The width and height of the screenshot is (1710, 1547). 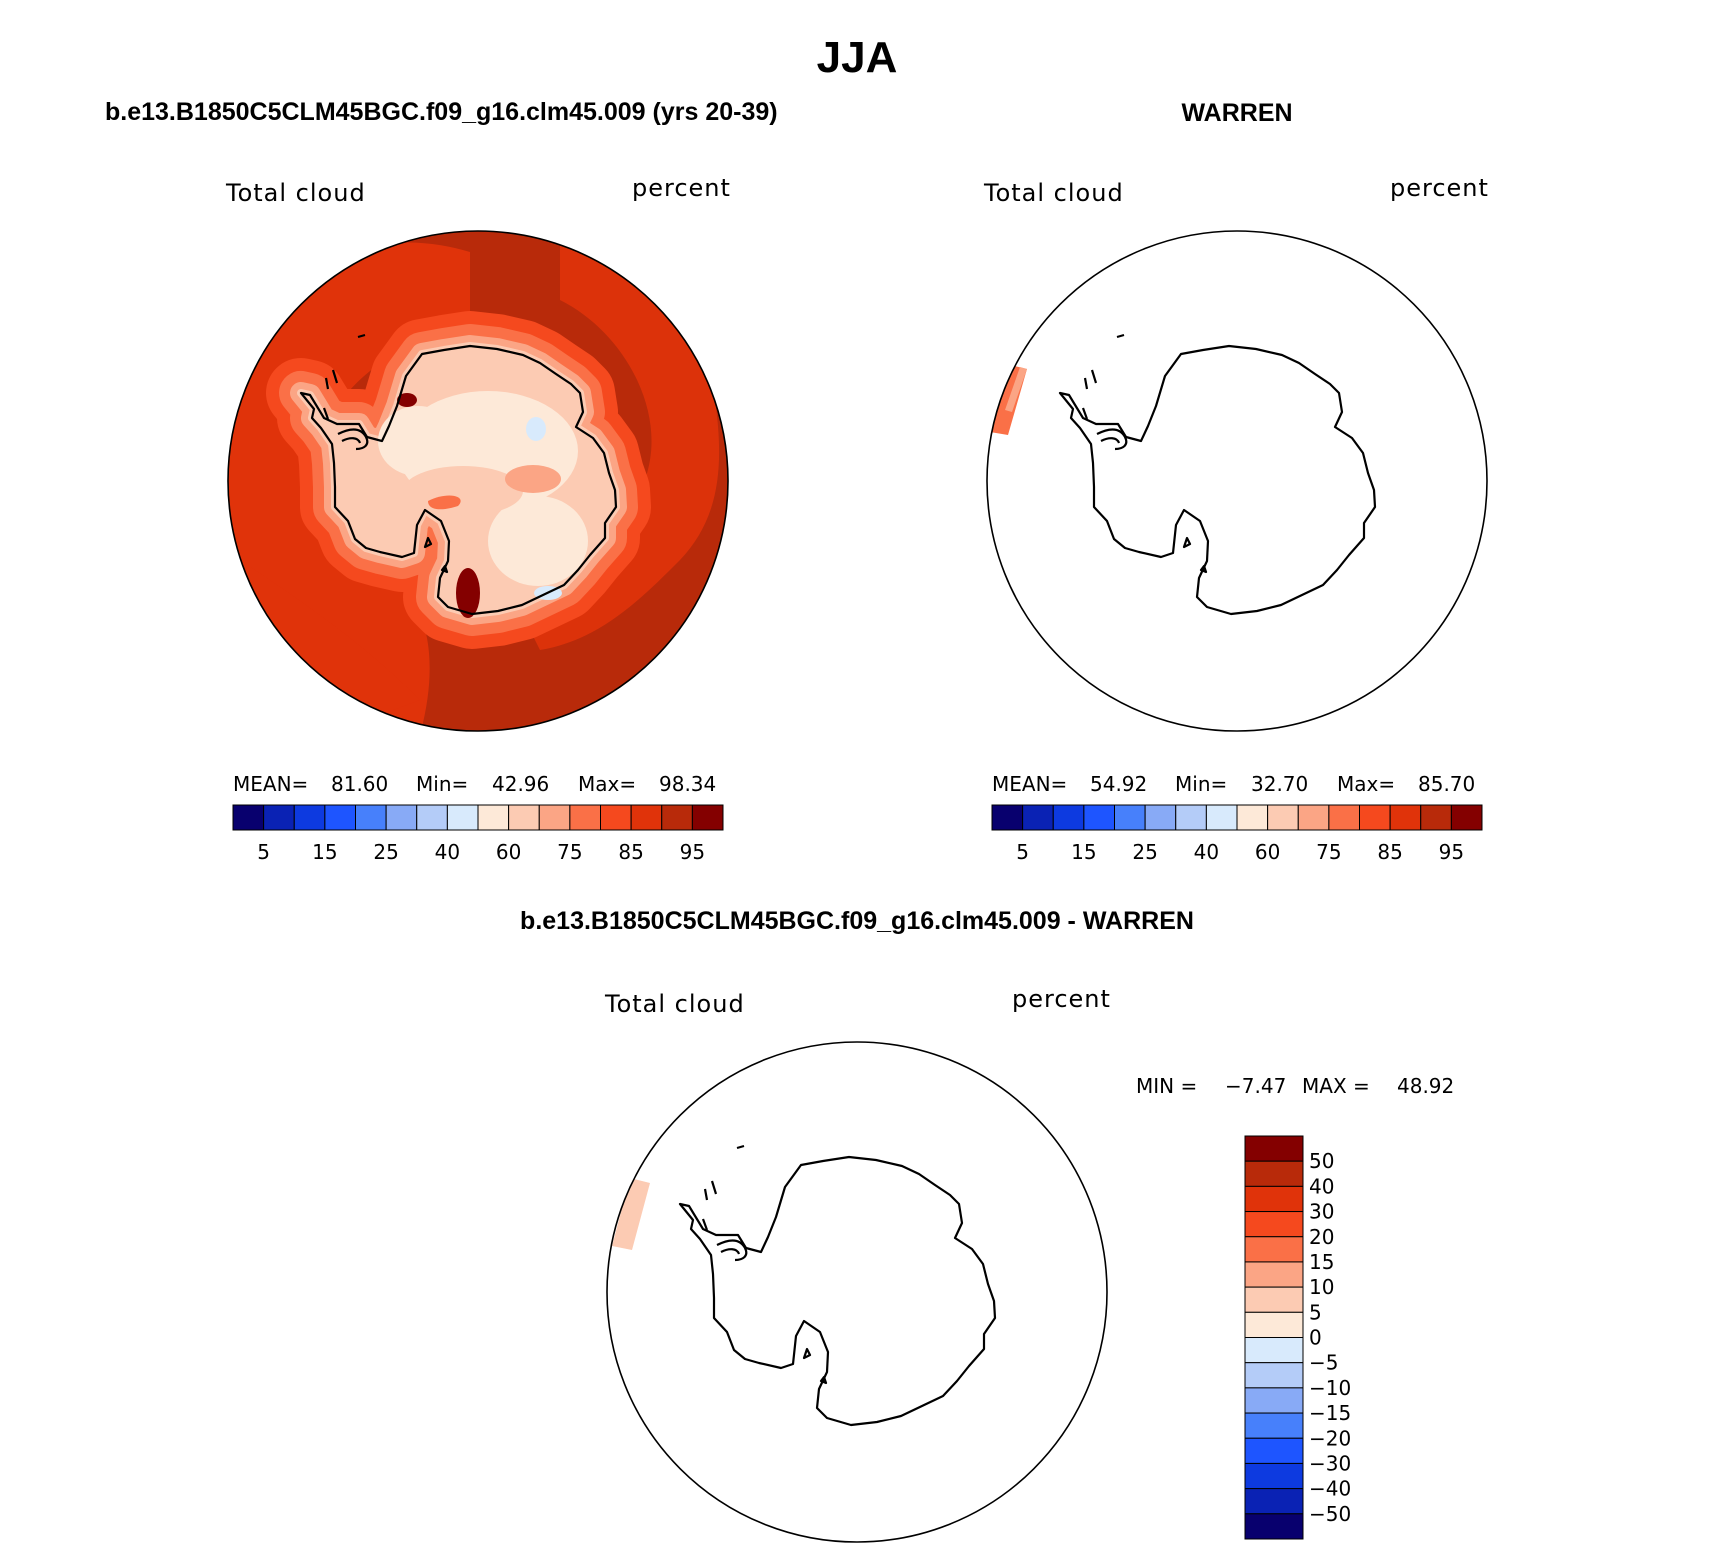 I want to click on panel-obs-map, so click(x=1237, y=481).